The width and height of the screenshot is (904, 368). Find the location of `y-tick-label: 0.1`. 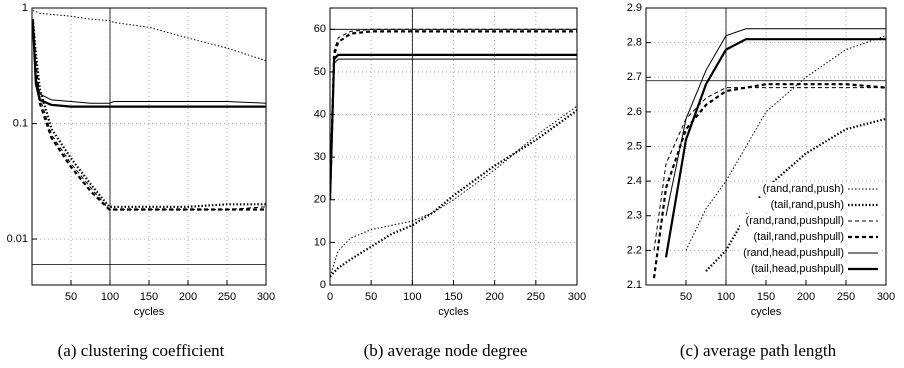

y-tick-label: 0.1 is located at coordinates (20, 123).